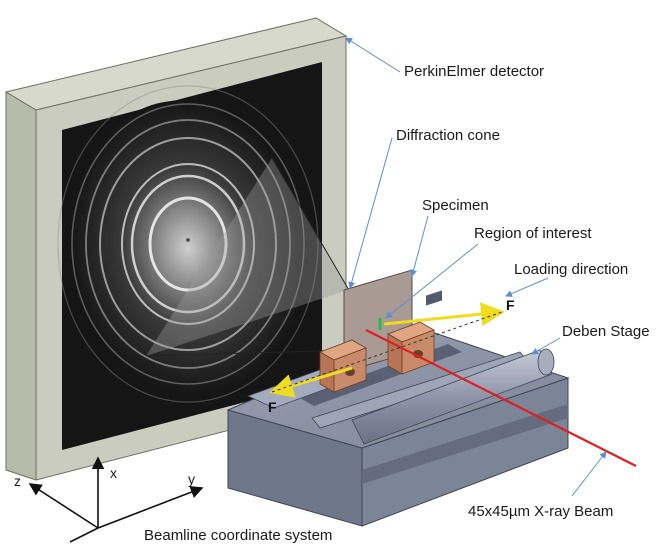 Image resolution: width=666 pixels, height=549 pixels. Describe the element at coordinates (373, 55) in the screenshot. I see `leader-detector` at that location.